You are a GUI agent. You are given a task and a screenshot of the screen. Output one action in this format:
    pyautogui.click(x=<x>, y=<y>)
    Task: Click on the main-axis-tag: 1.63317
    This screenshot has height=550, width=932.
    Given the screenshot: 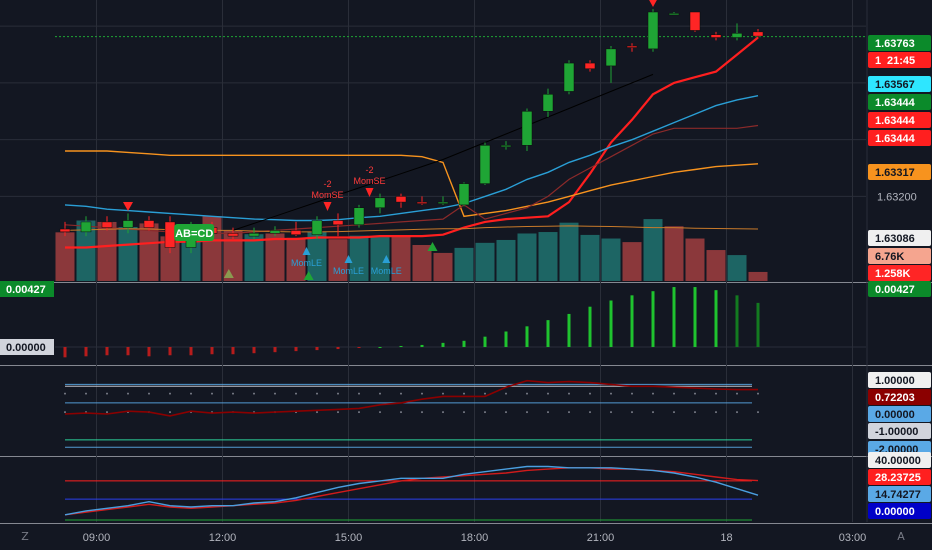 What is the action you would take?
    pyautogui.click(x=899, y=172)
    